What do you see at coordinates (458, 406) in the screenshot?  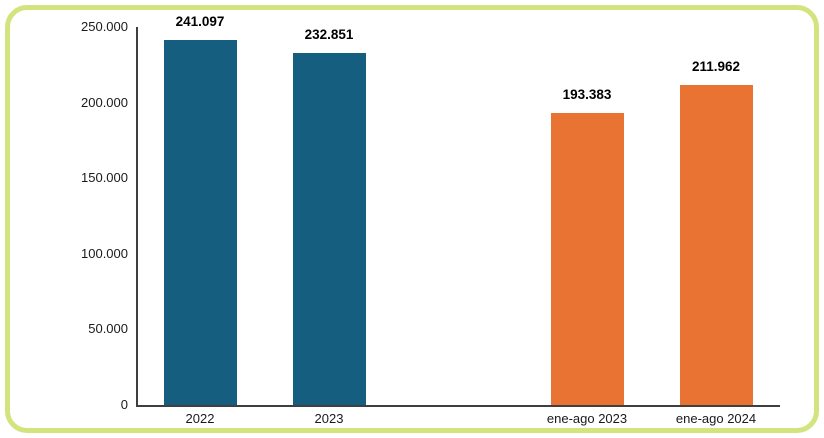 I see `x-axis-line` at bounding box center [458, 406].